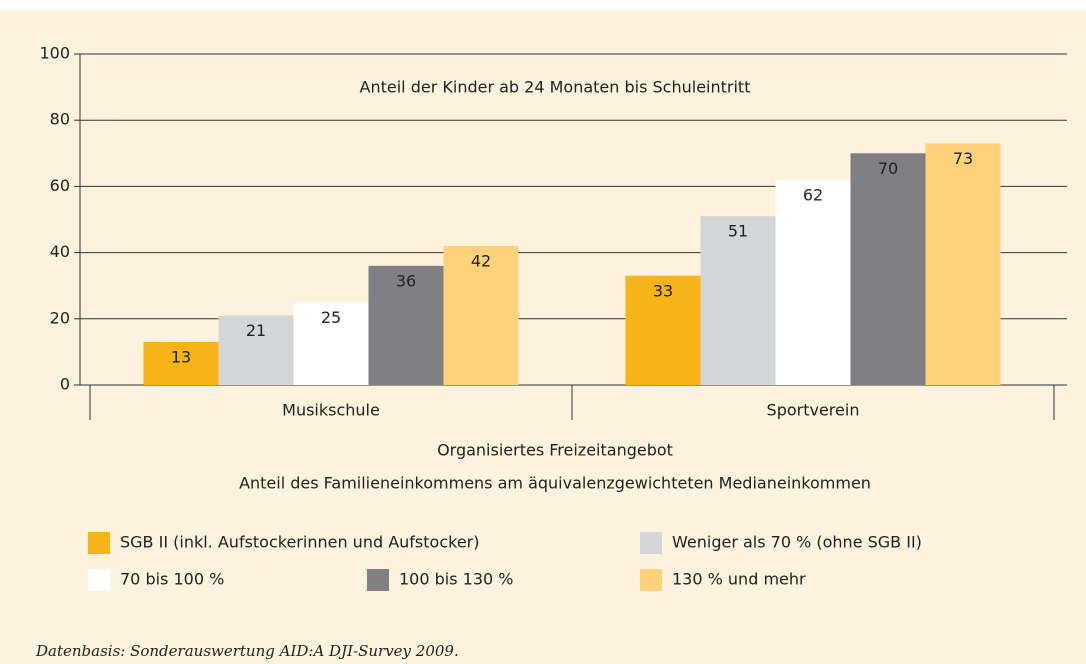  I want to click on data-label: 13, so click(181, 356).